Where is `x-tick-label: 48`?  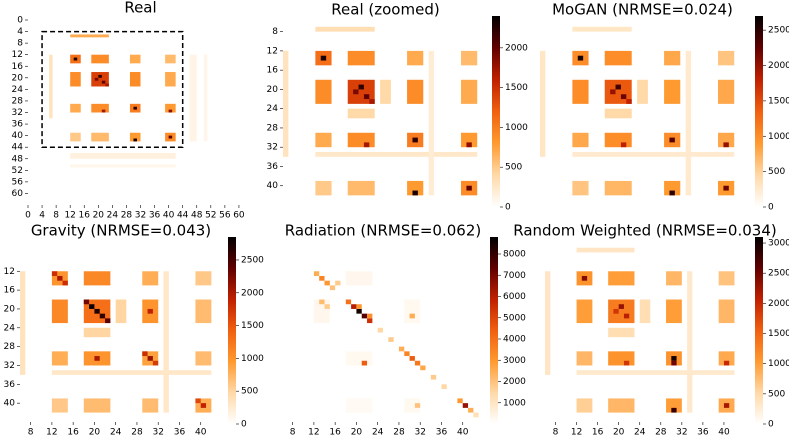 x-tick-label: 48 is located at coordinates (197, 216).